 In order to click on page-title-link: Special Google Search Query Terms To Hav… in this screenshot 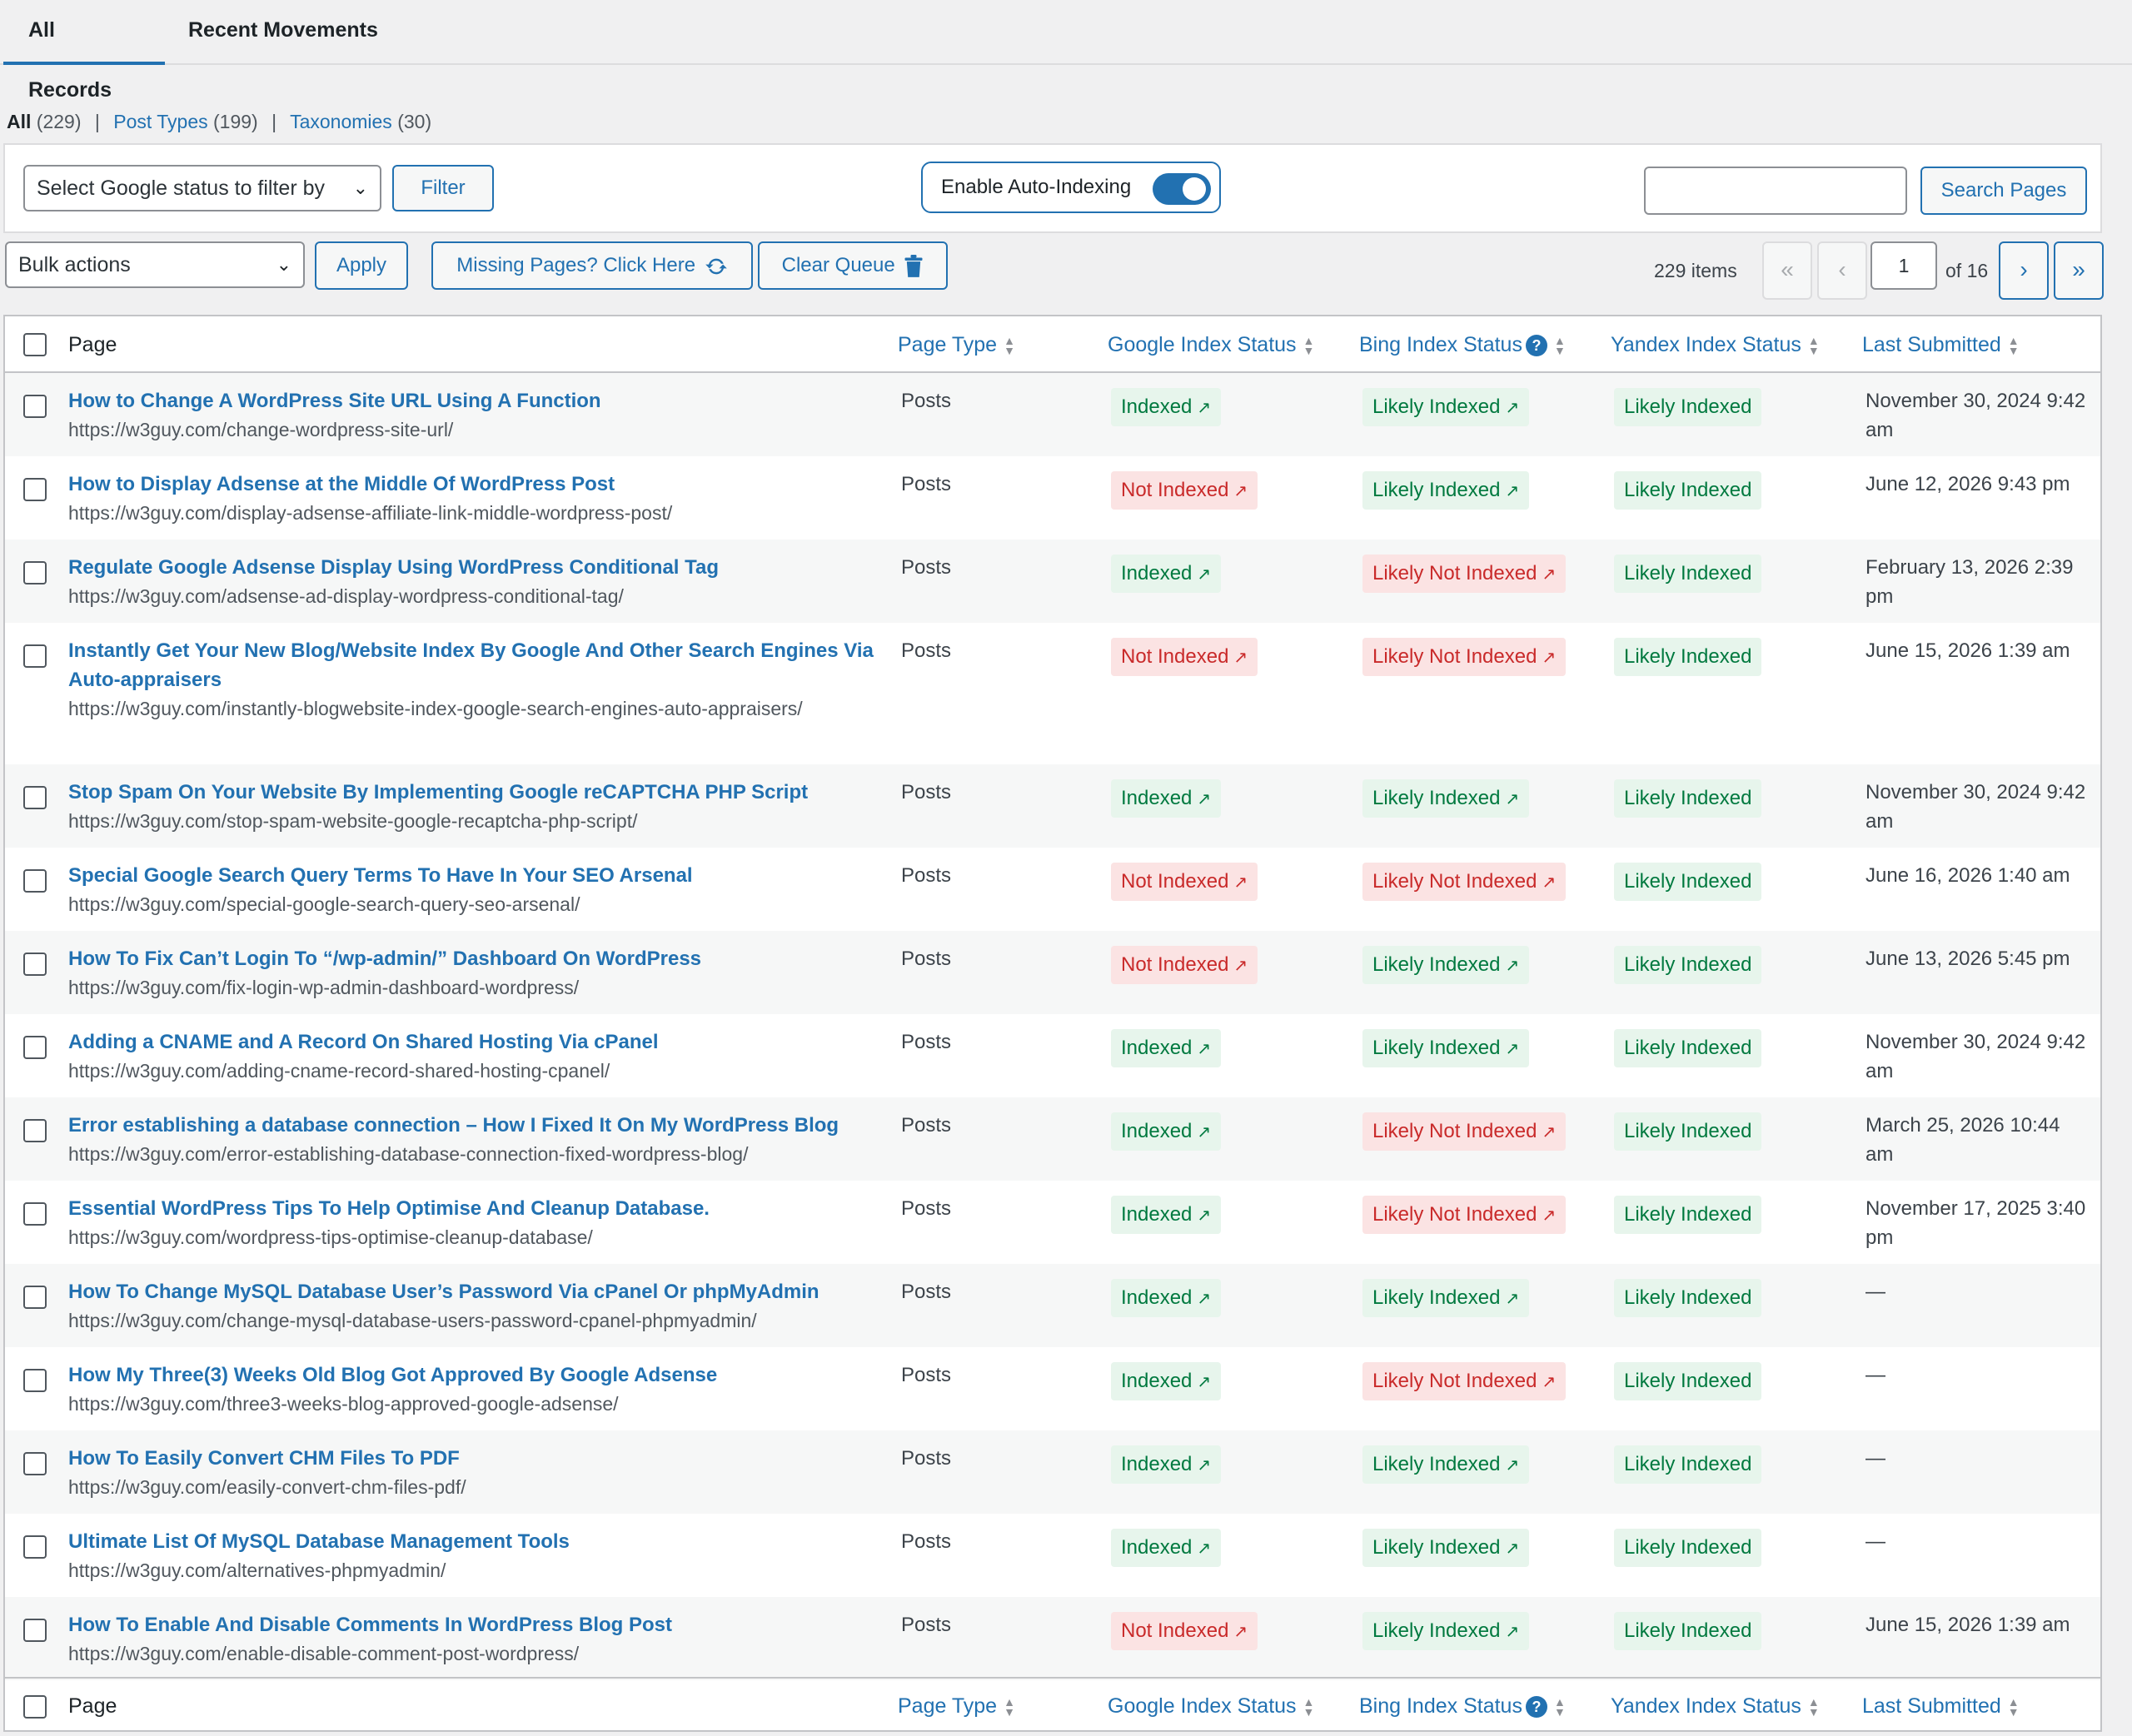, I will do `click(380, 875)`.